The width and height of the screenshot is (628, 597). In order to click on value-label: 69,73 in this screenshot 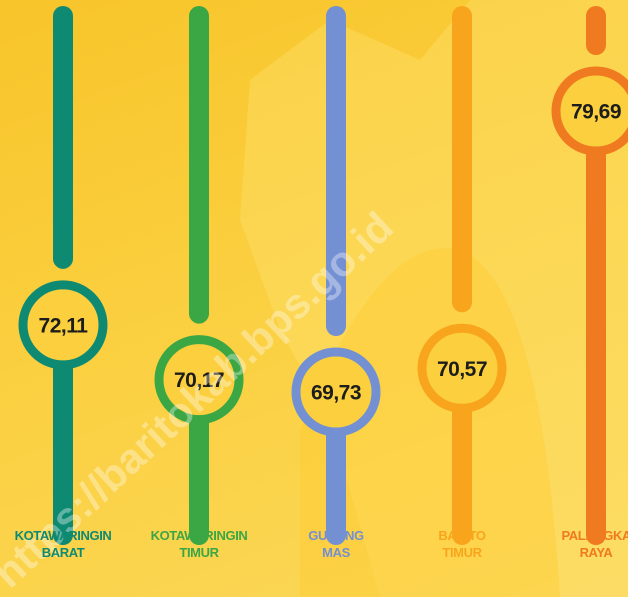, I will do `click(336, 393)`.